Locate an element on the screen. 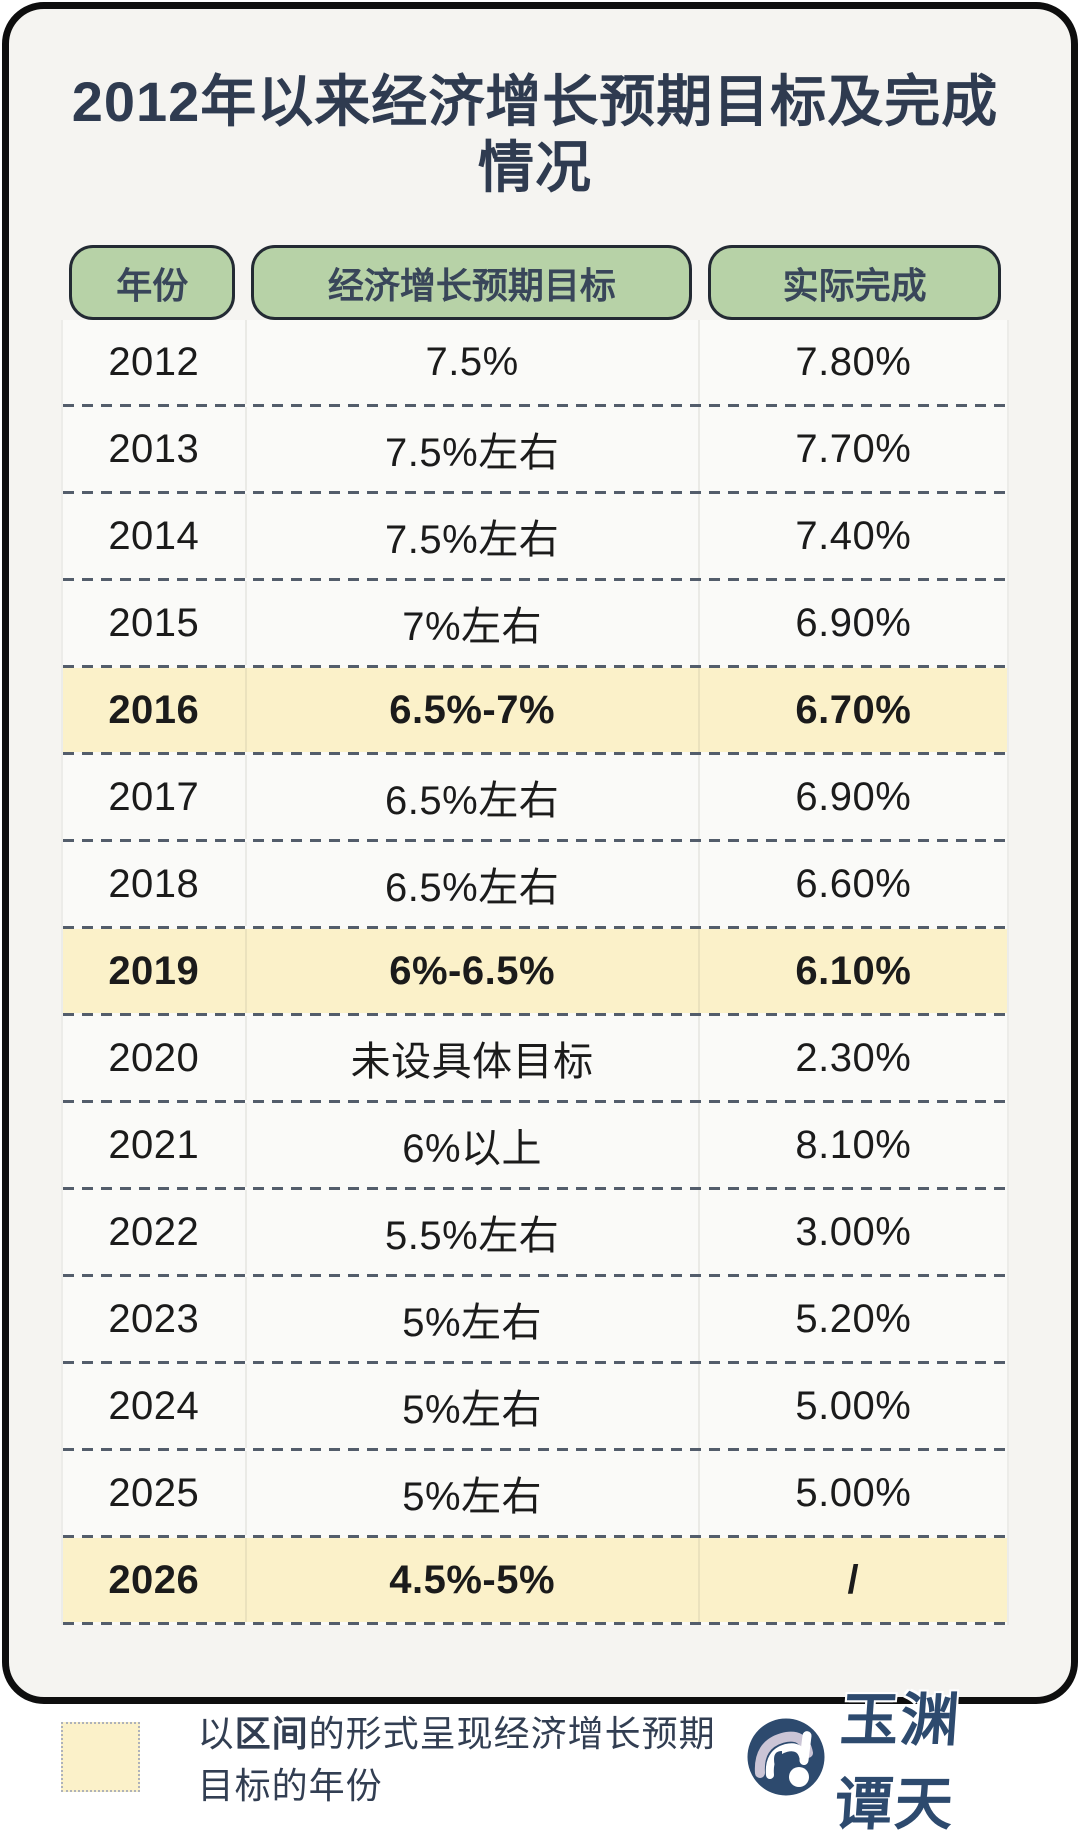 The width and height of the screenshot is (1080, 1841). table-row: 2012 7.5% 7.80% is located at coordinates (535, 362).